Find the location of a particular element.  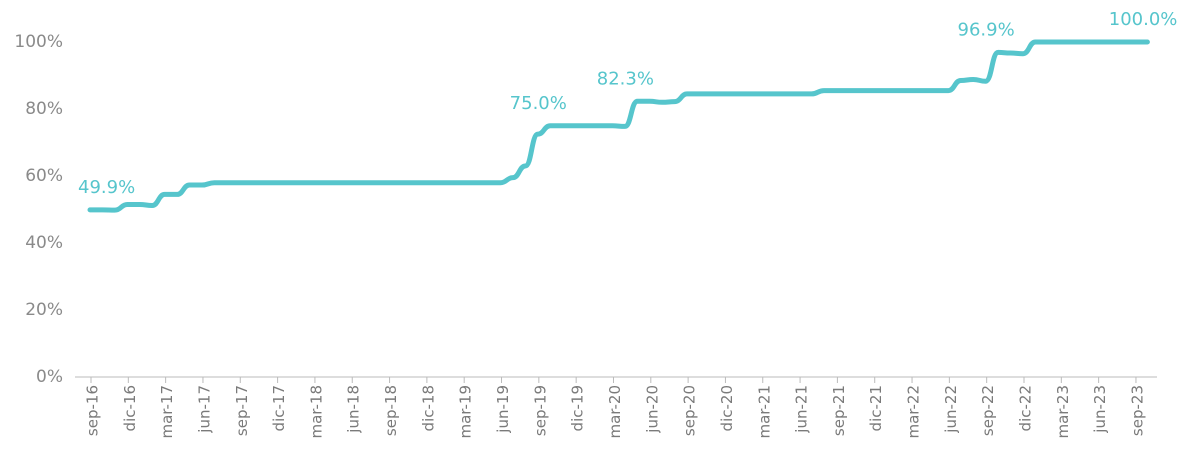

x-tick-label: mar-19 is located at coordinates (466, 412).